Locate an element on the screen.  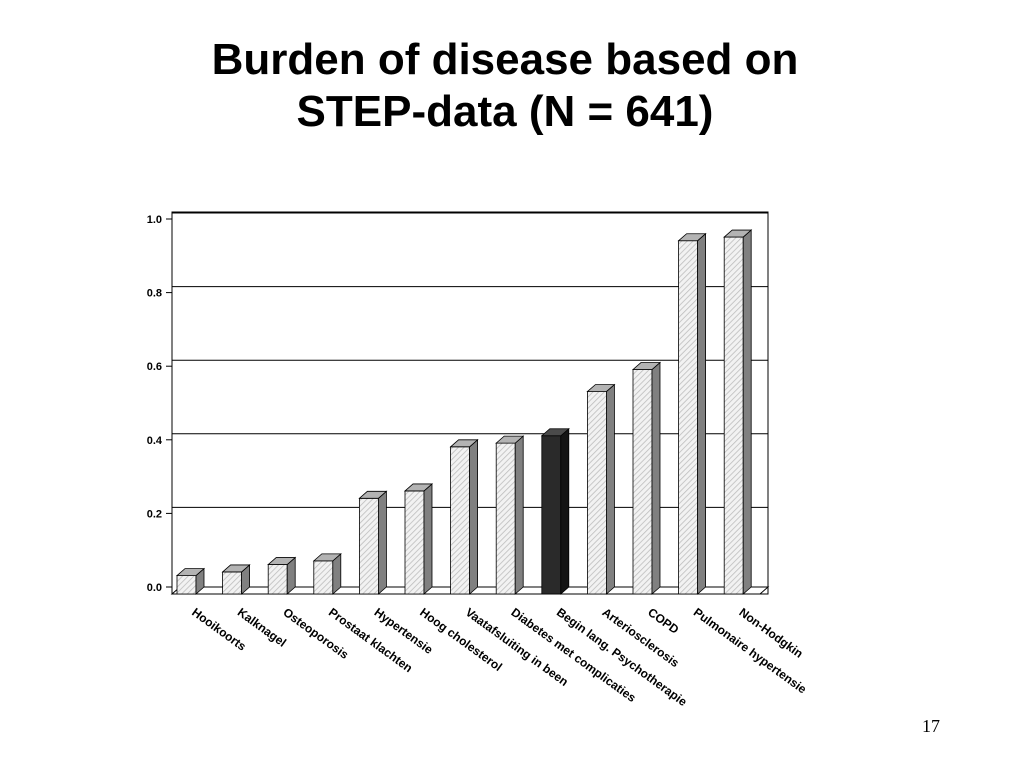
title-line-2: STEP-data (N = 641) is located at coordinates (505, 111).